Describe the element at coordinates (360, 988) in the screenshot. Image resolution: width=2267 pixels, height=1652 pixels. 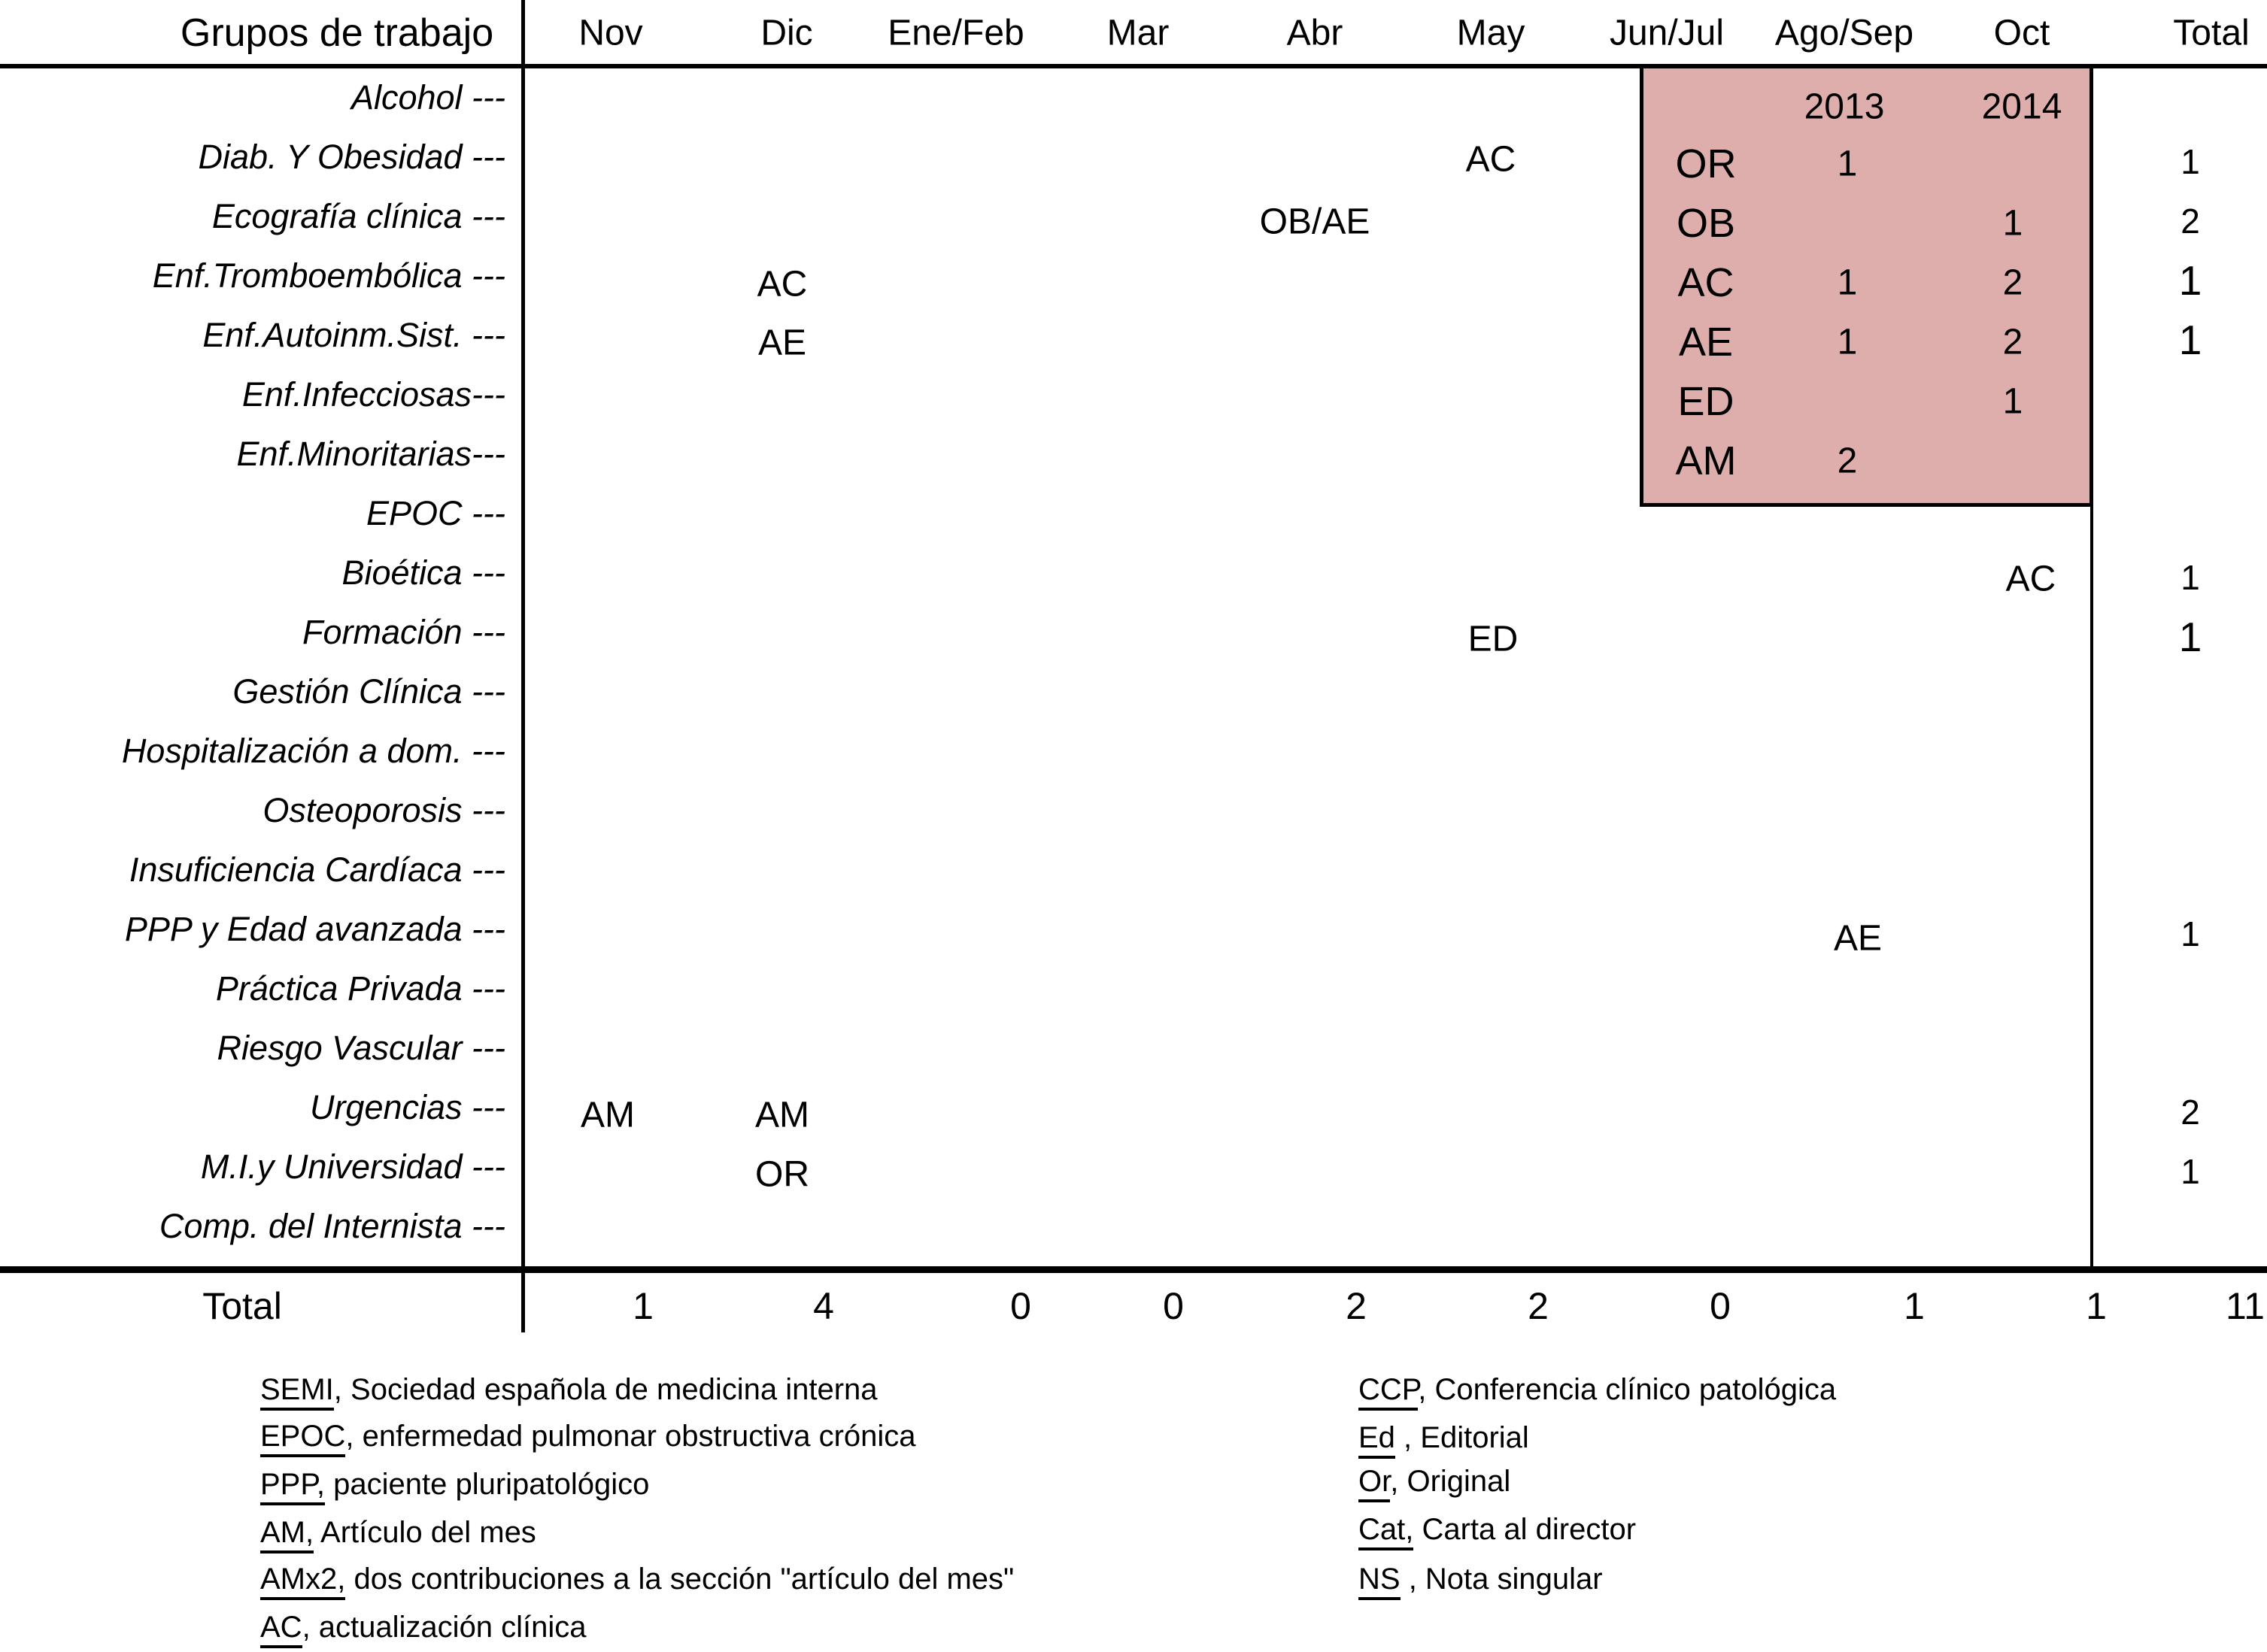
I see `row-label-practica: Práctica Privada ---` at that location.